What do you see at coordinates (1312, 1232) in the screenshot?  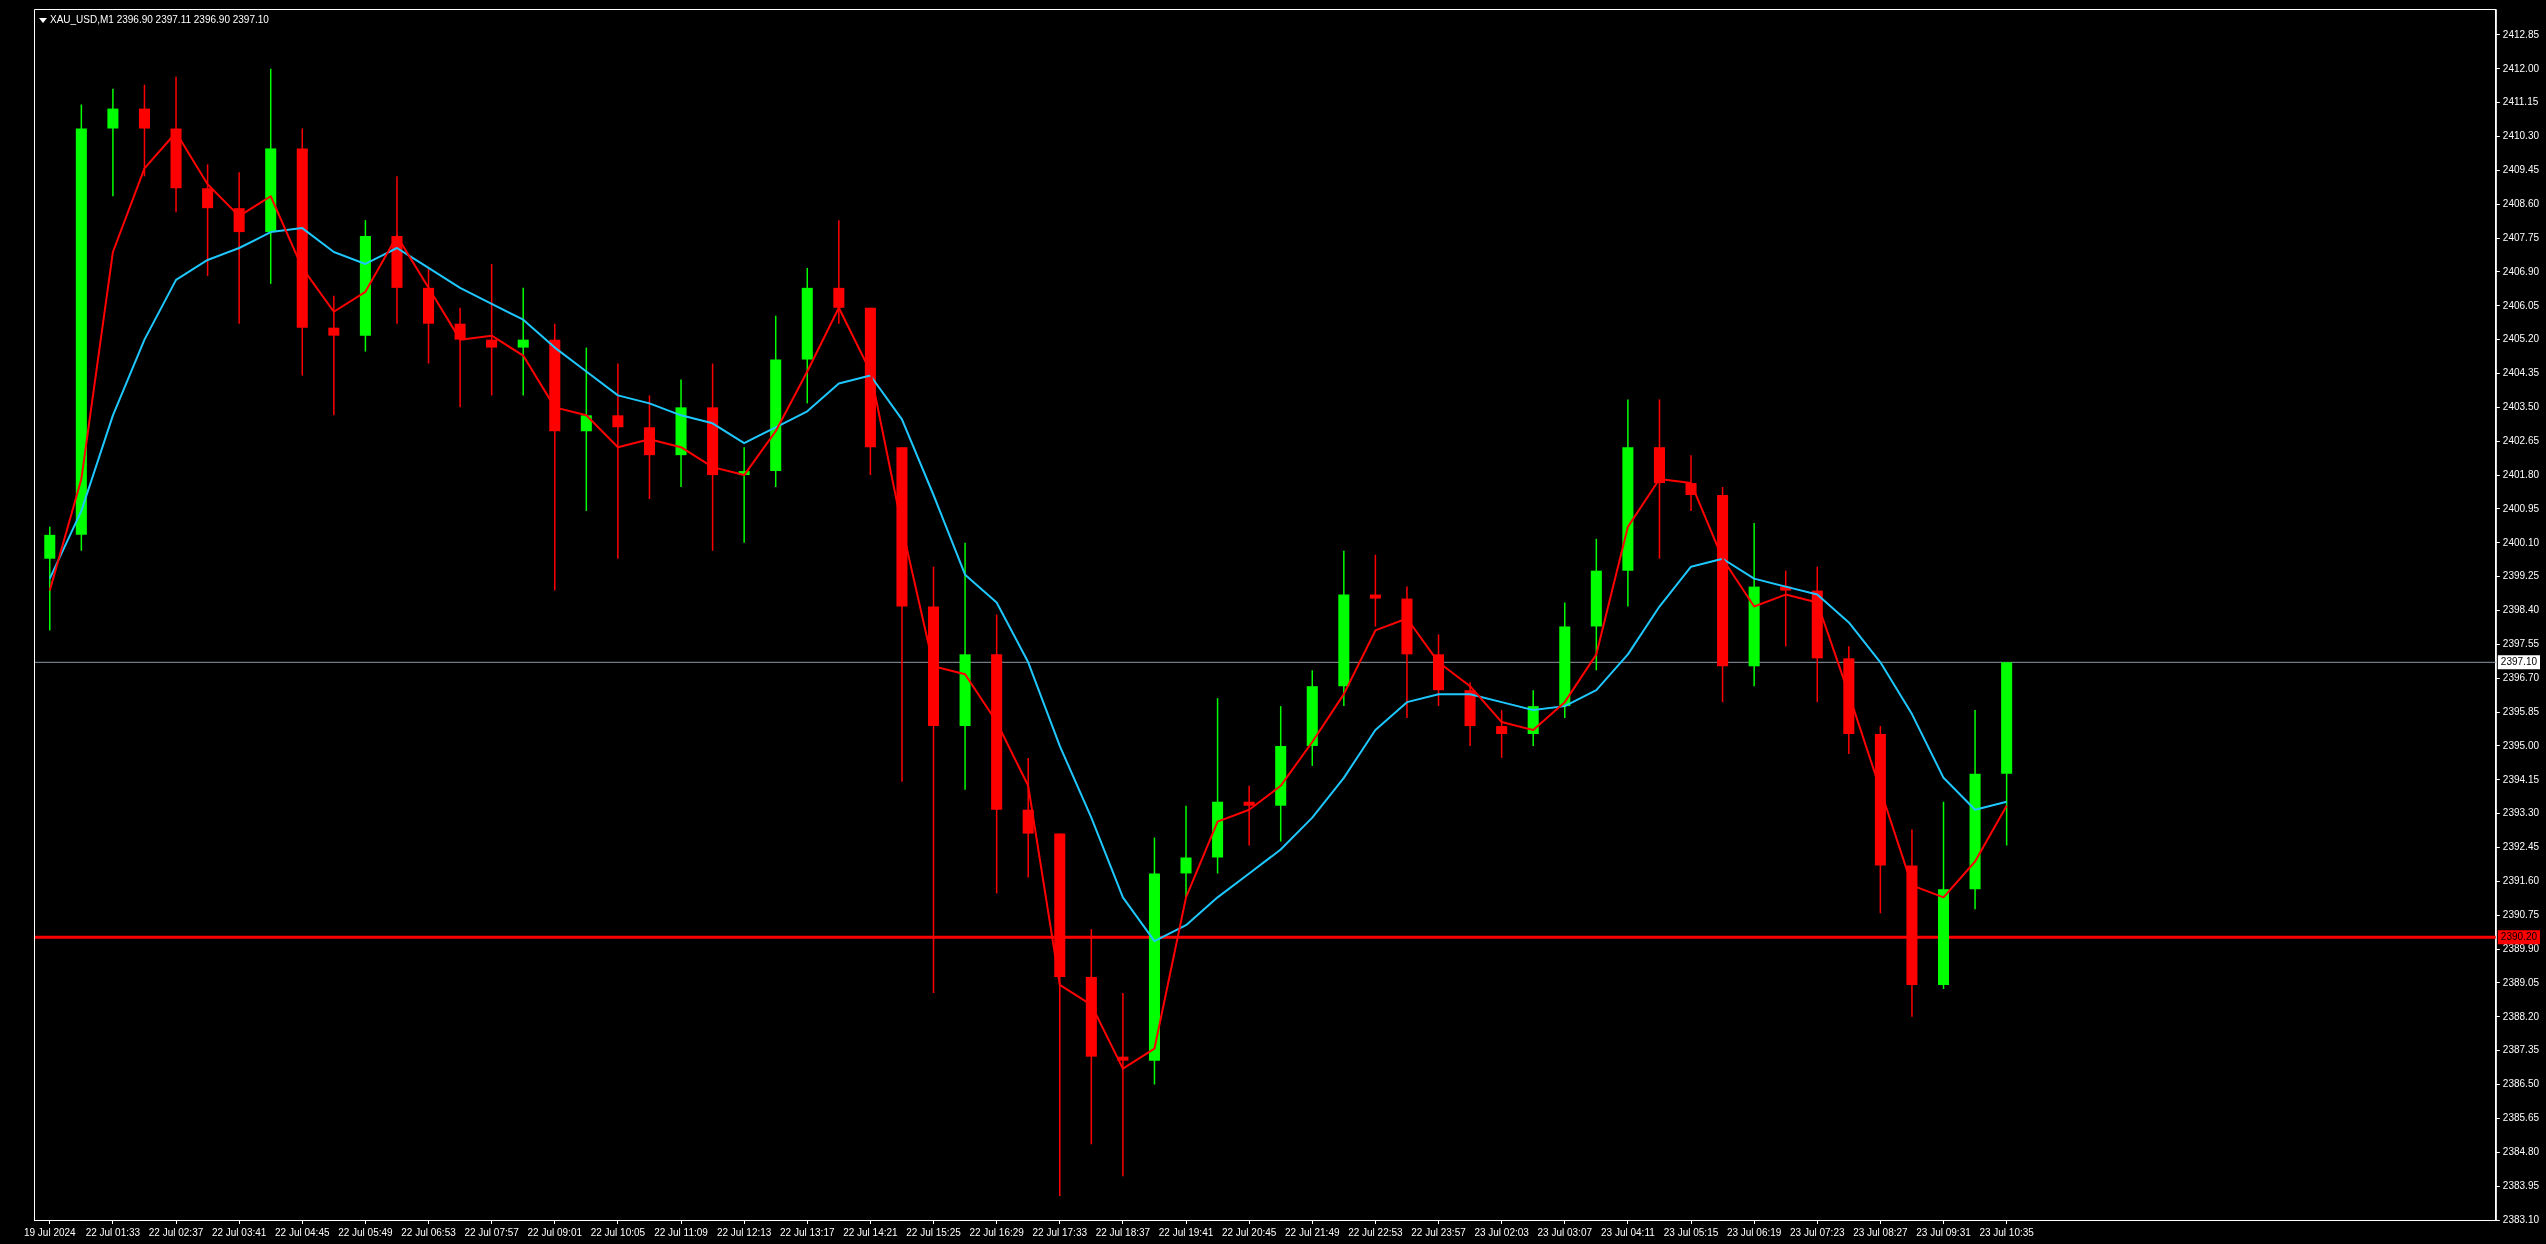 I see `x-tick-label: 22 Jul 21:49` at bounding box center [1312, 1232].